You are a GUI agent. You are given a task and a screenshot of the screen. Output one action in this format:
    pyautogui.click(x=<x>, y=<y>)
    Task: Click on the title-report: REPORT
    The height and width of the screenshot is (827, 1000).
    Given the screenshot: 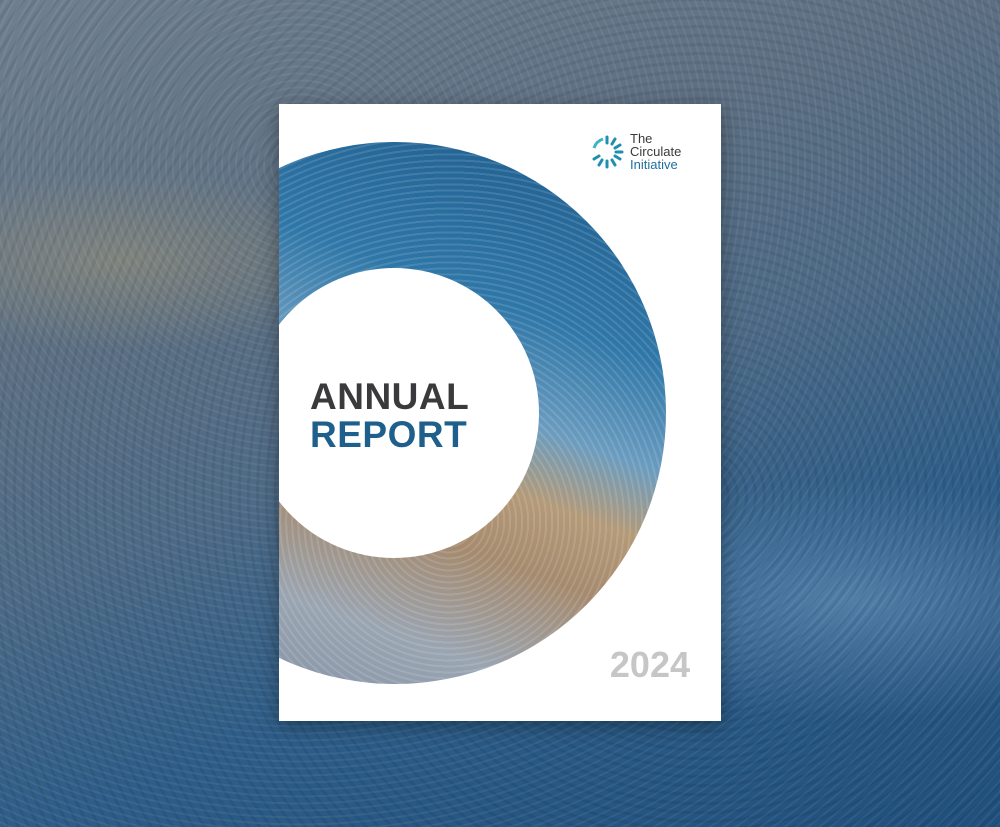 What is the action you would take?
    pyautogui.click(x=389, y=434)
    